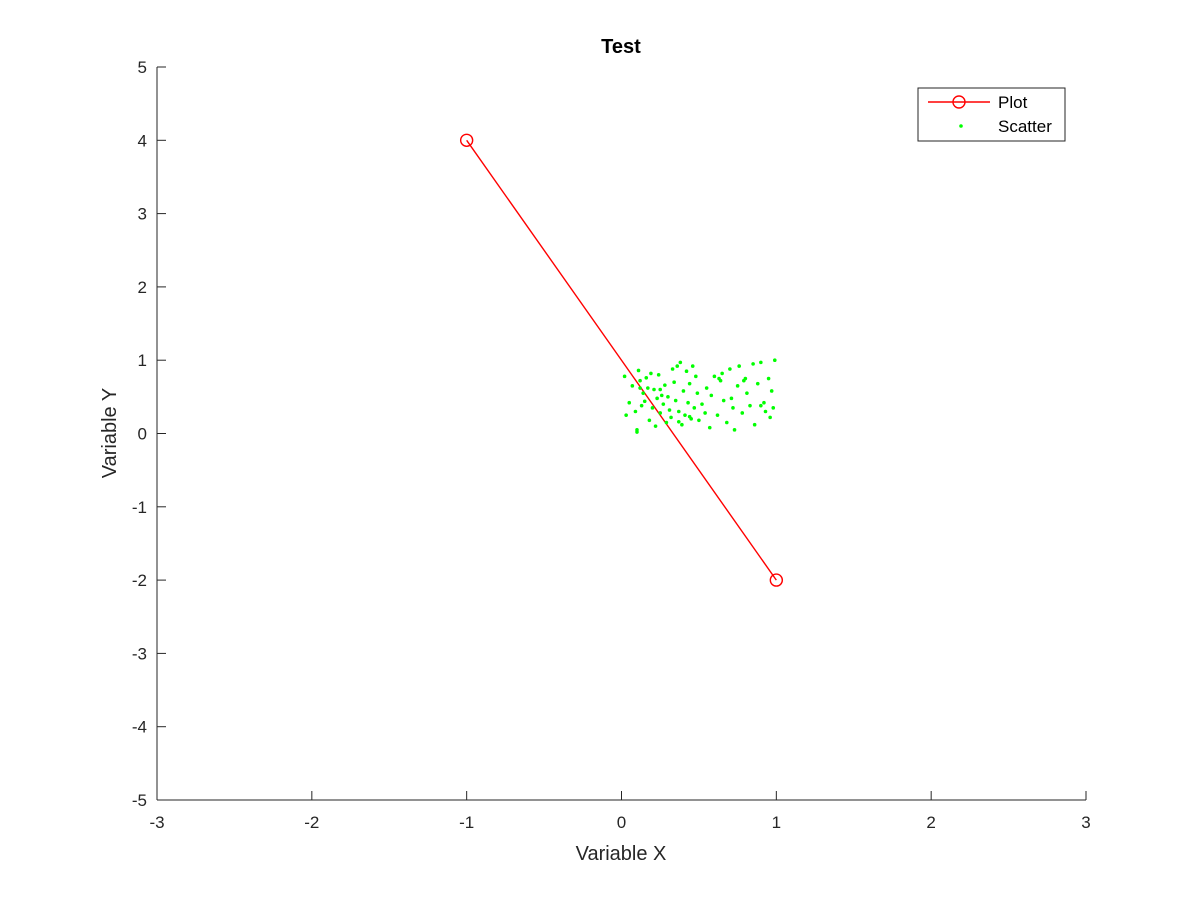 The height and width of the screenshot is (900, 1200). What do you see at coordinates (621, 822) in the screenshot?
I see `x-tick-label: 0` at bounding box center [621, 822].